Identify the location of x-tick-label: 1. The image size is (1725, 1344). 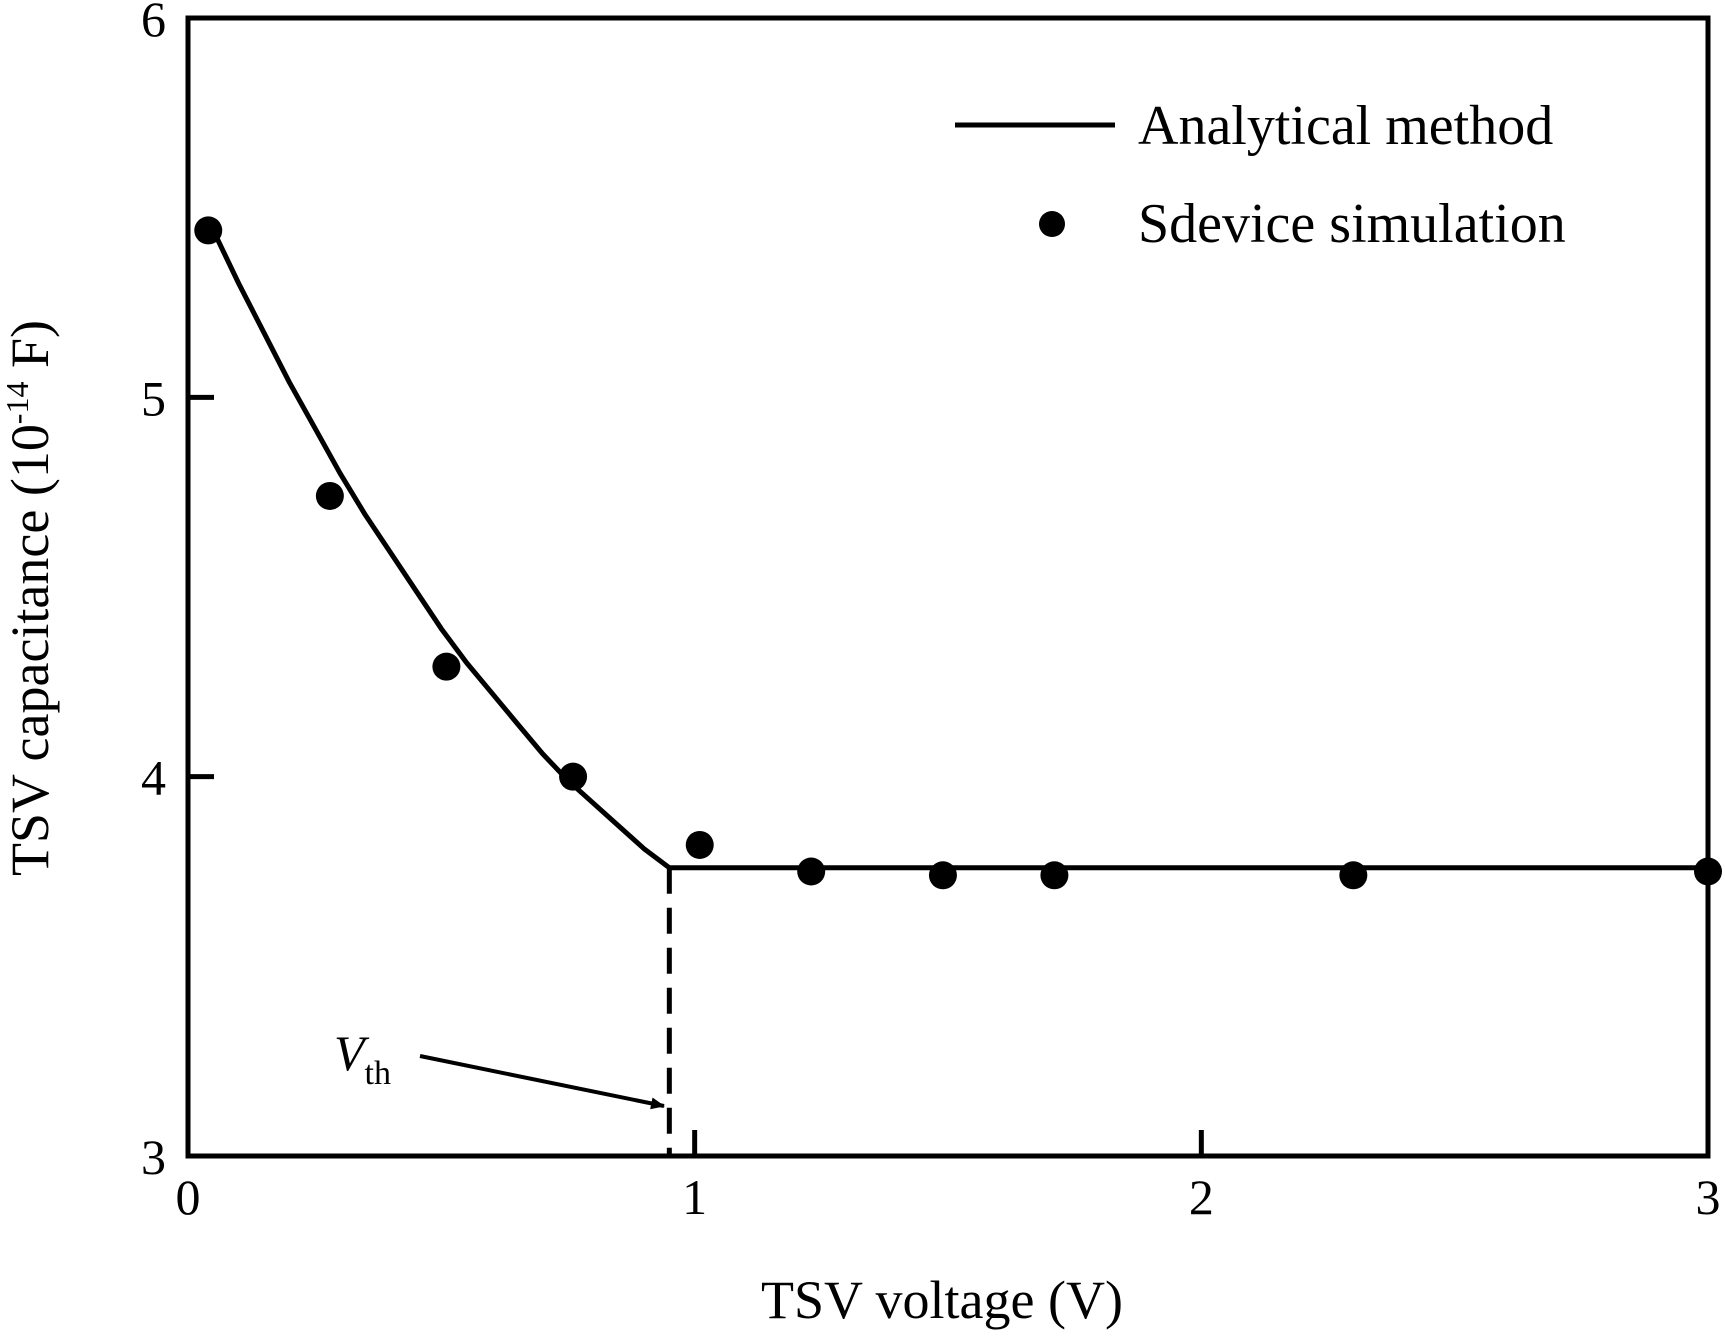
(694, 1197).